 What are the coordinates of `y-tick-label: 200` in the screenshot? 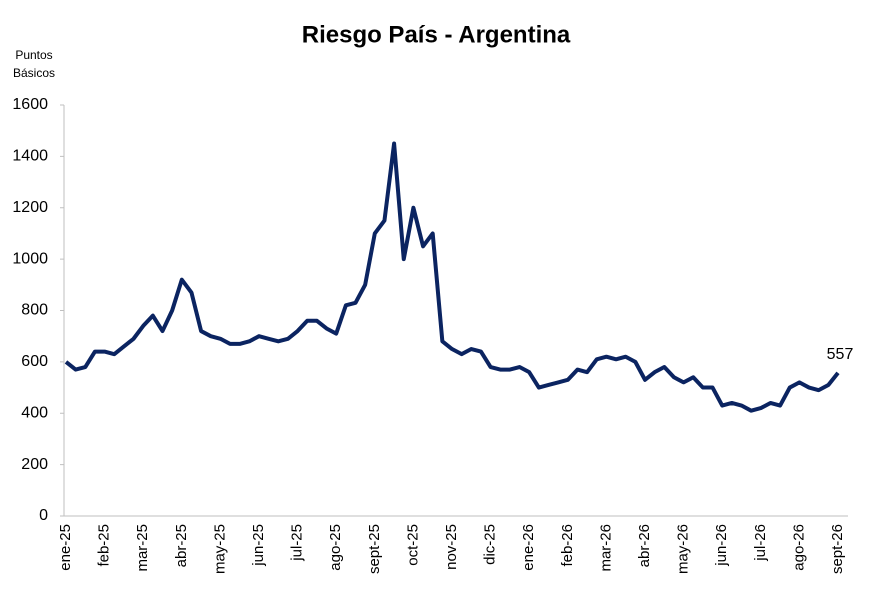 It's located at (34, 464).